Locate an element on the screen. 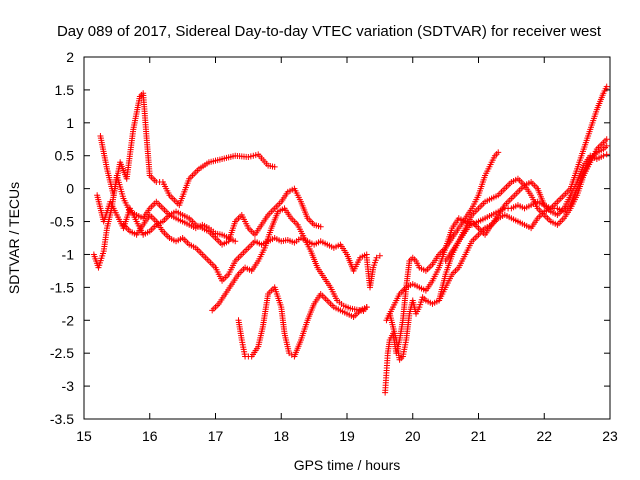 The height and width of the screenshot is (480, 640). y-tick-label: 1 is located at coordinates (70, 123).